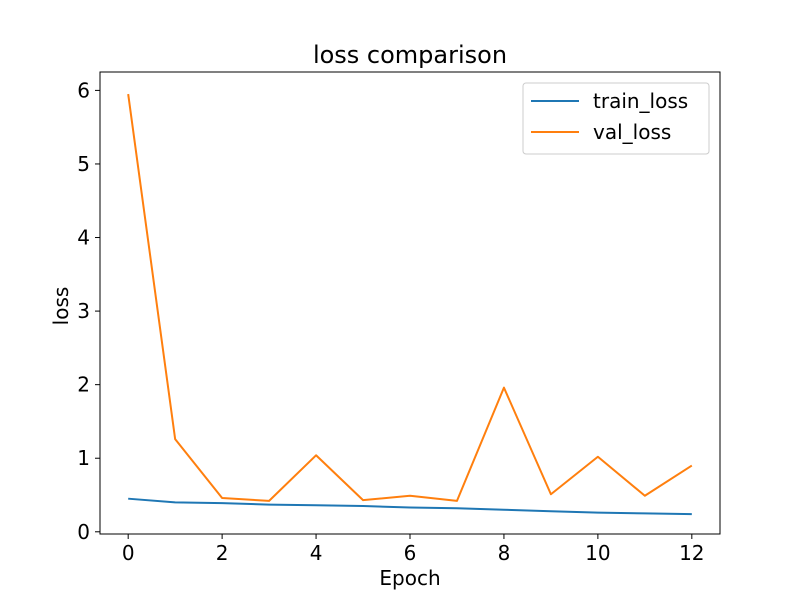 This screenshot has height=604, width=800. Describe the element at coordinates (83, 532) in the screenshot. I see `y-tick-label: 0` at that location.